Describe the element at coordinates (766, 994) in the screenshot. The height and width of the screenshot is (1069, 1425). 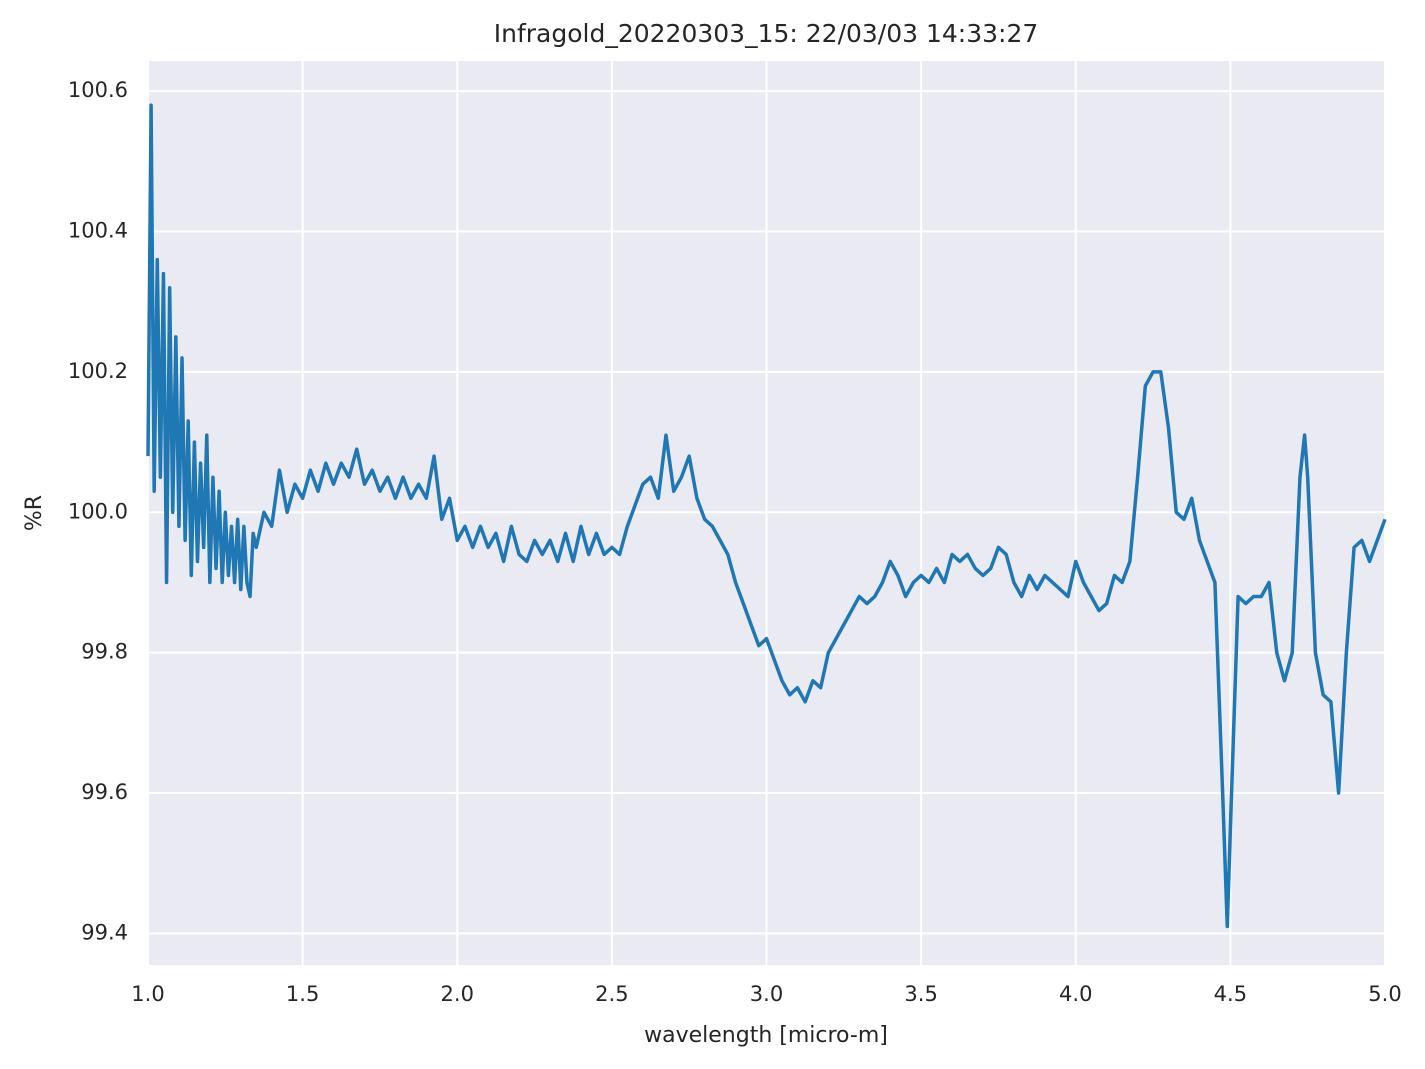
I see `x-tick-label: 3.0` at that location.